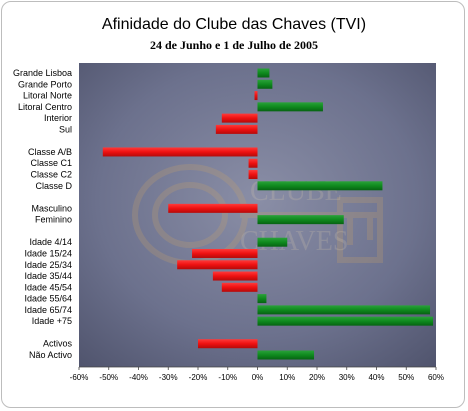  I want to click on category-label: Idade 45/54, so click(48, 287).